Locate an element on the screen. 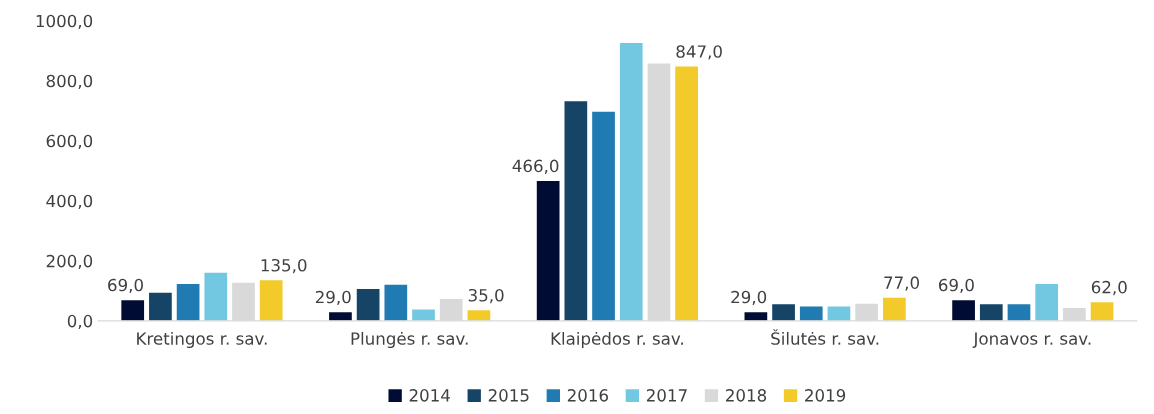 The width and height of the screenshot is (1154, 414). data-label: 847,0 is located at coordinates (699, 52).